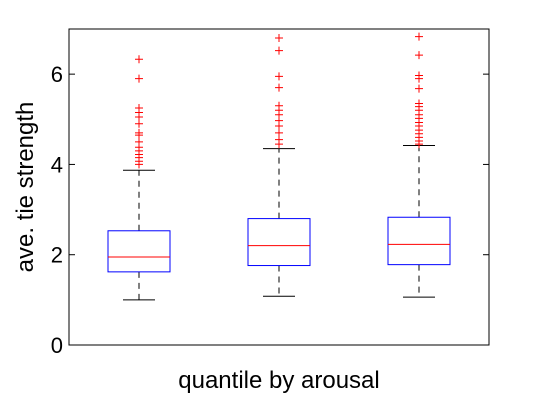 This screenshot has width=540, height=405. I want to click on y-axis-label: ave. tie strength, so click(25, 187).